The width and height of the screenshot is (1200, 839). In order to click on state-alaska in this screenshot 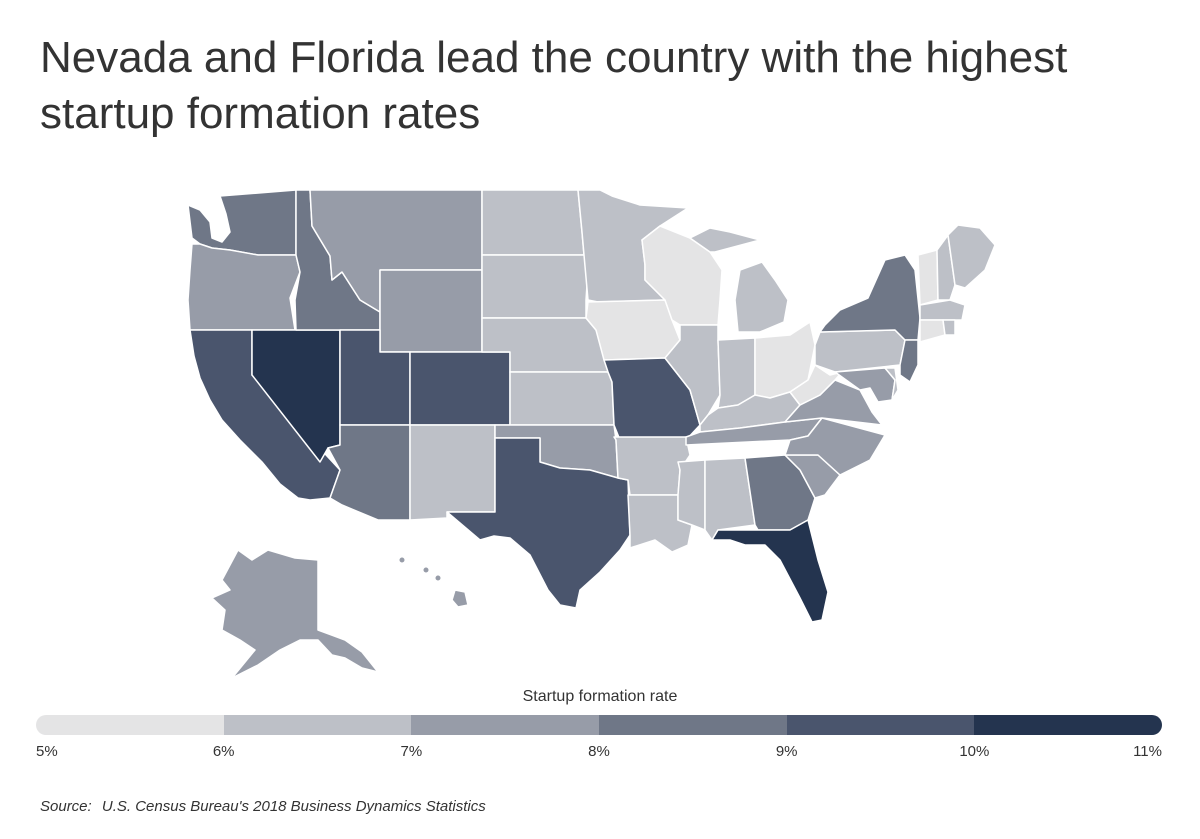, I will do `click(295, 614)`.